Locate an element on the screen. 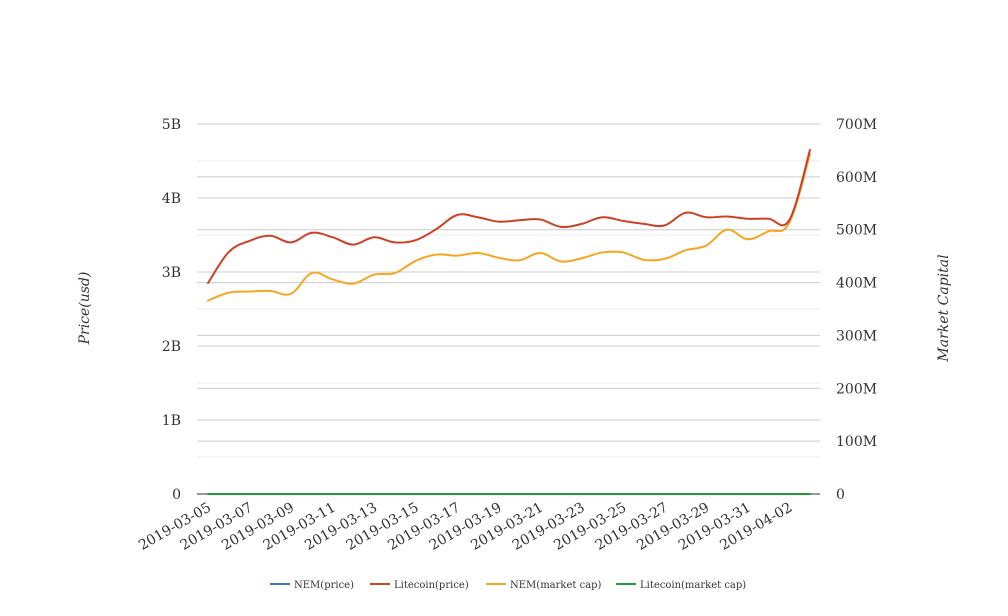 This screenshot has height=616, width=1008. right-tick-label: 600M is located at coordinates (856, 178).